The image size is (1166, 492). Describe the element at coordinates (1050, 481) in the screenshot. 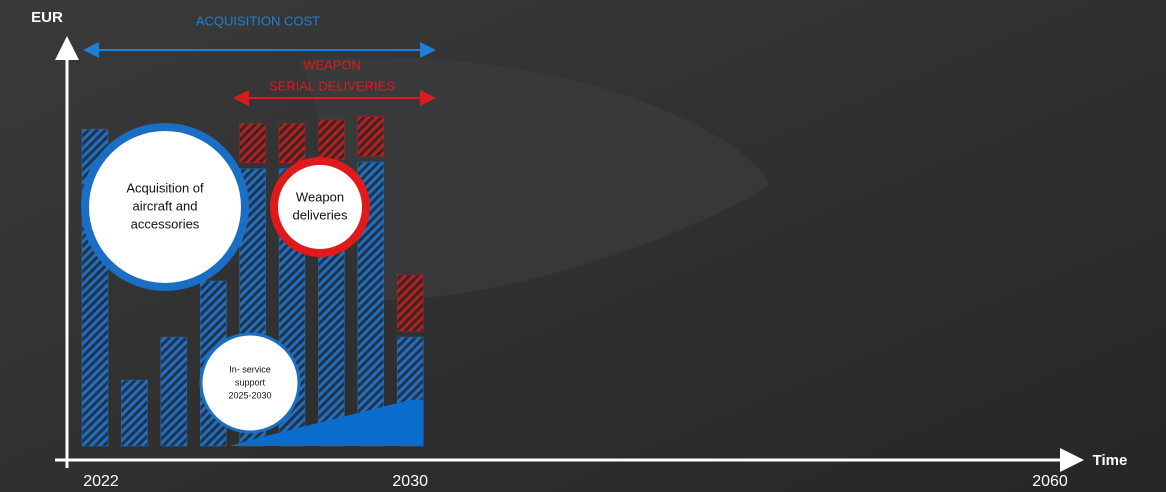

I see `x-tick-label: 2060` at that location.